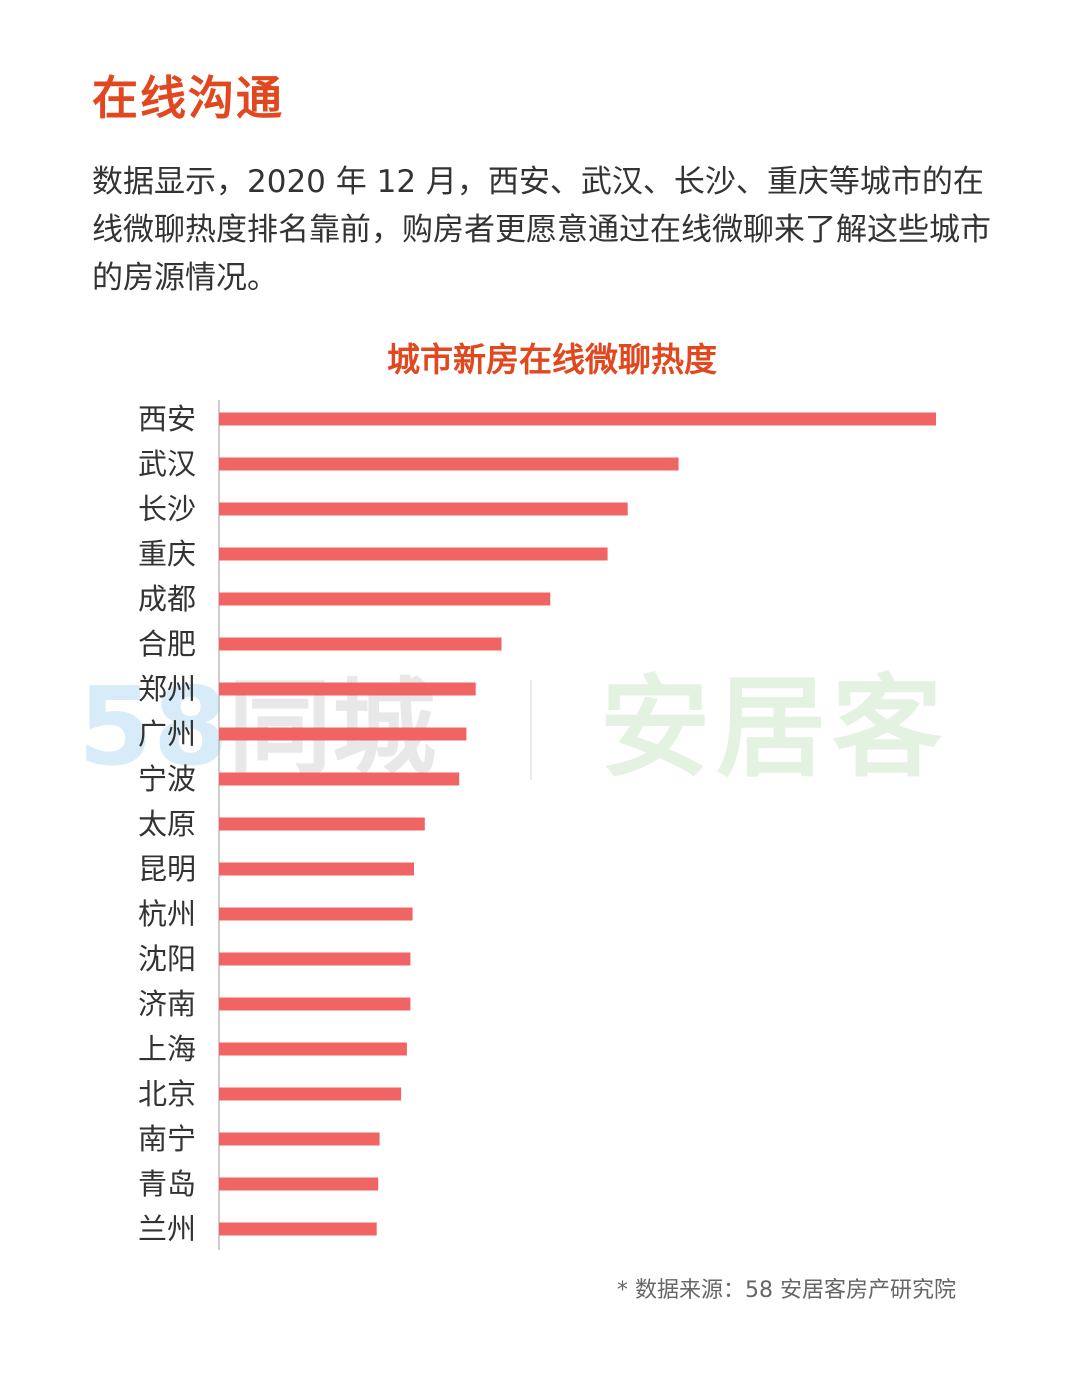 Image resolution: width=1080 pixels, height=1380 pixels. Describe the element at coordinates (167, 1139) in the screenshot. I see `category-label: 南宁` at that location.